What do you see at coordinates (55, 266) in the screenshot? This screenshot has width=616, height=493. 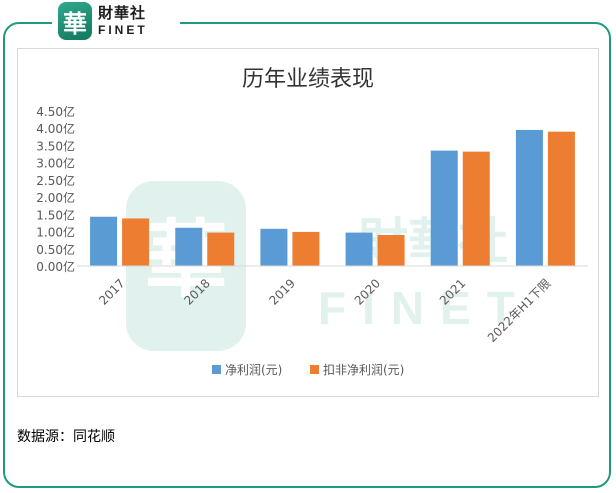 I see `y-tick-label: 0.00亿` at bounding box center [55, 266].